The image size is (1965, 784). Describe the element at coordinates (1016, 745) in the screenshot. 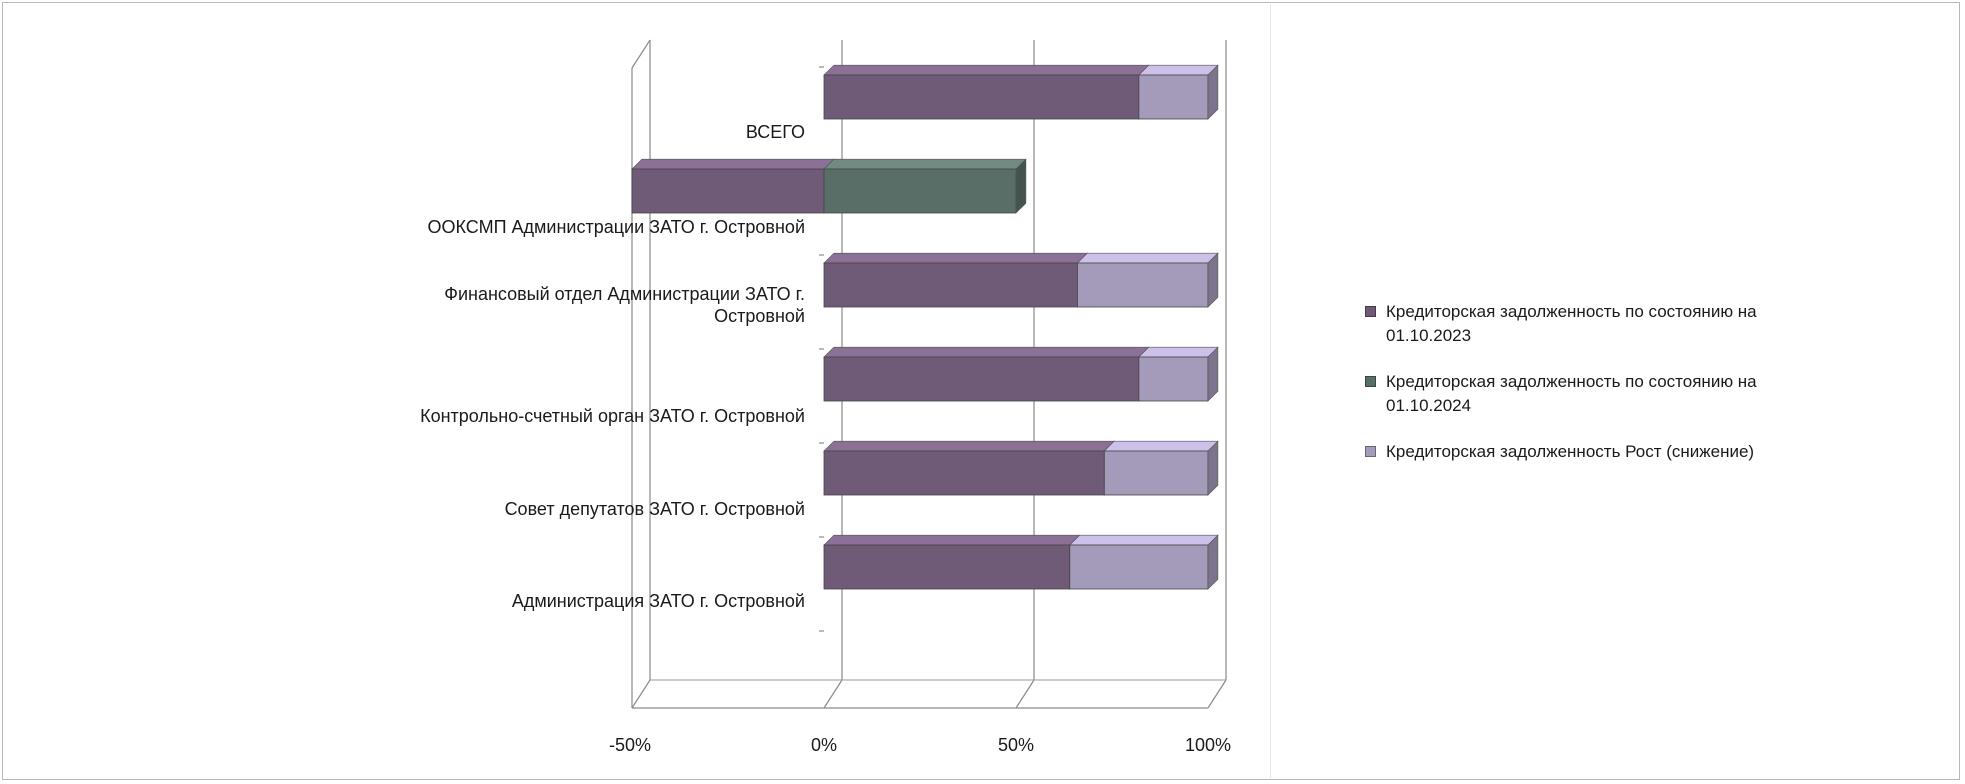

I see `x-tick-label: 50%` at that location.